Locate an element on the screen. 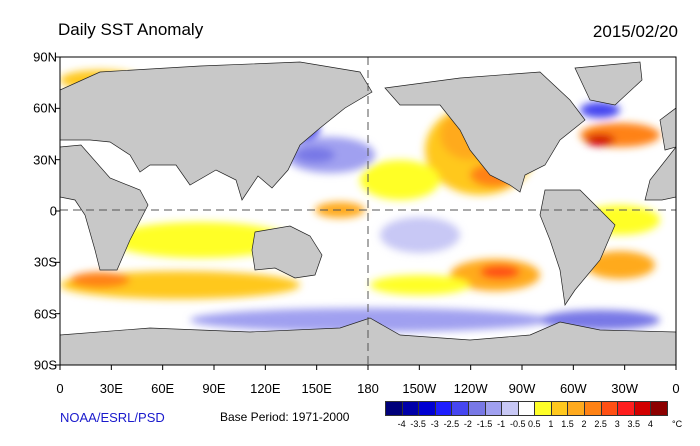 The height and width of the screenshot is (446, 700). map-title: Daily SST Anomaly is located at coordinates (131, 29).